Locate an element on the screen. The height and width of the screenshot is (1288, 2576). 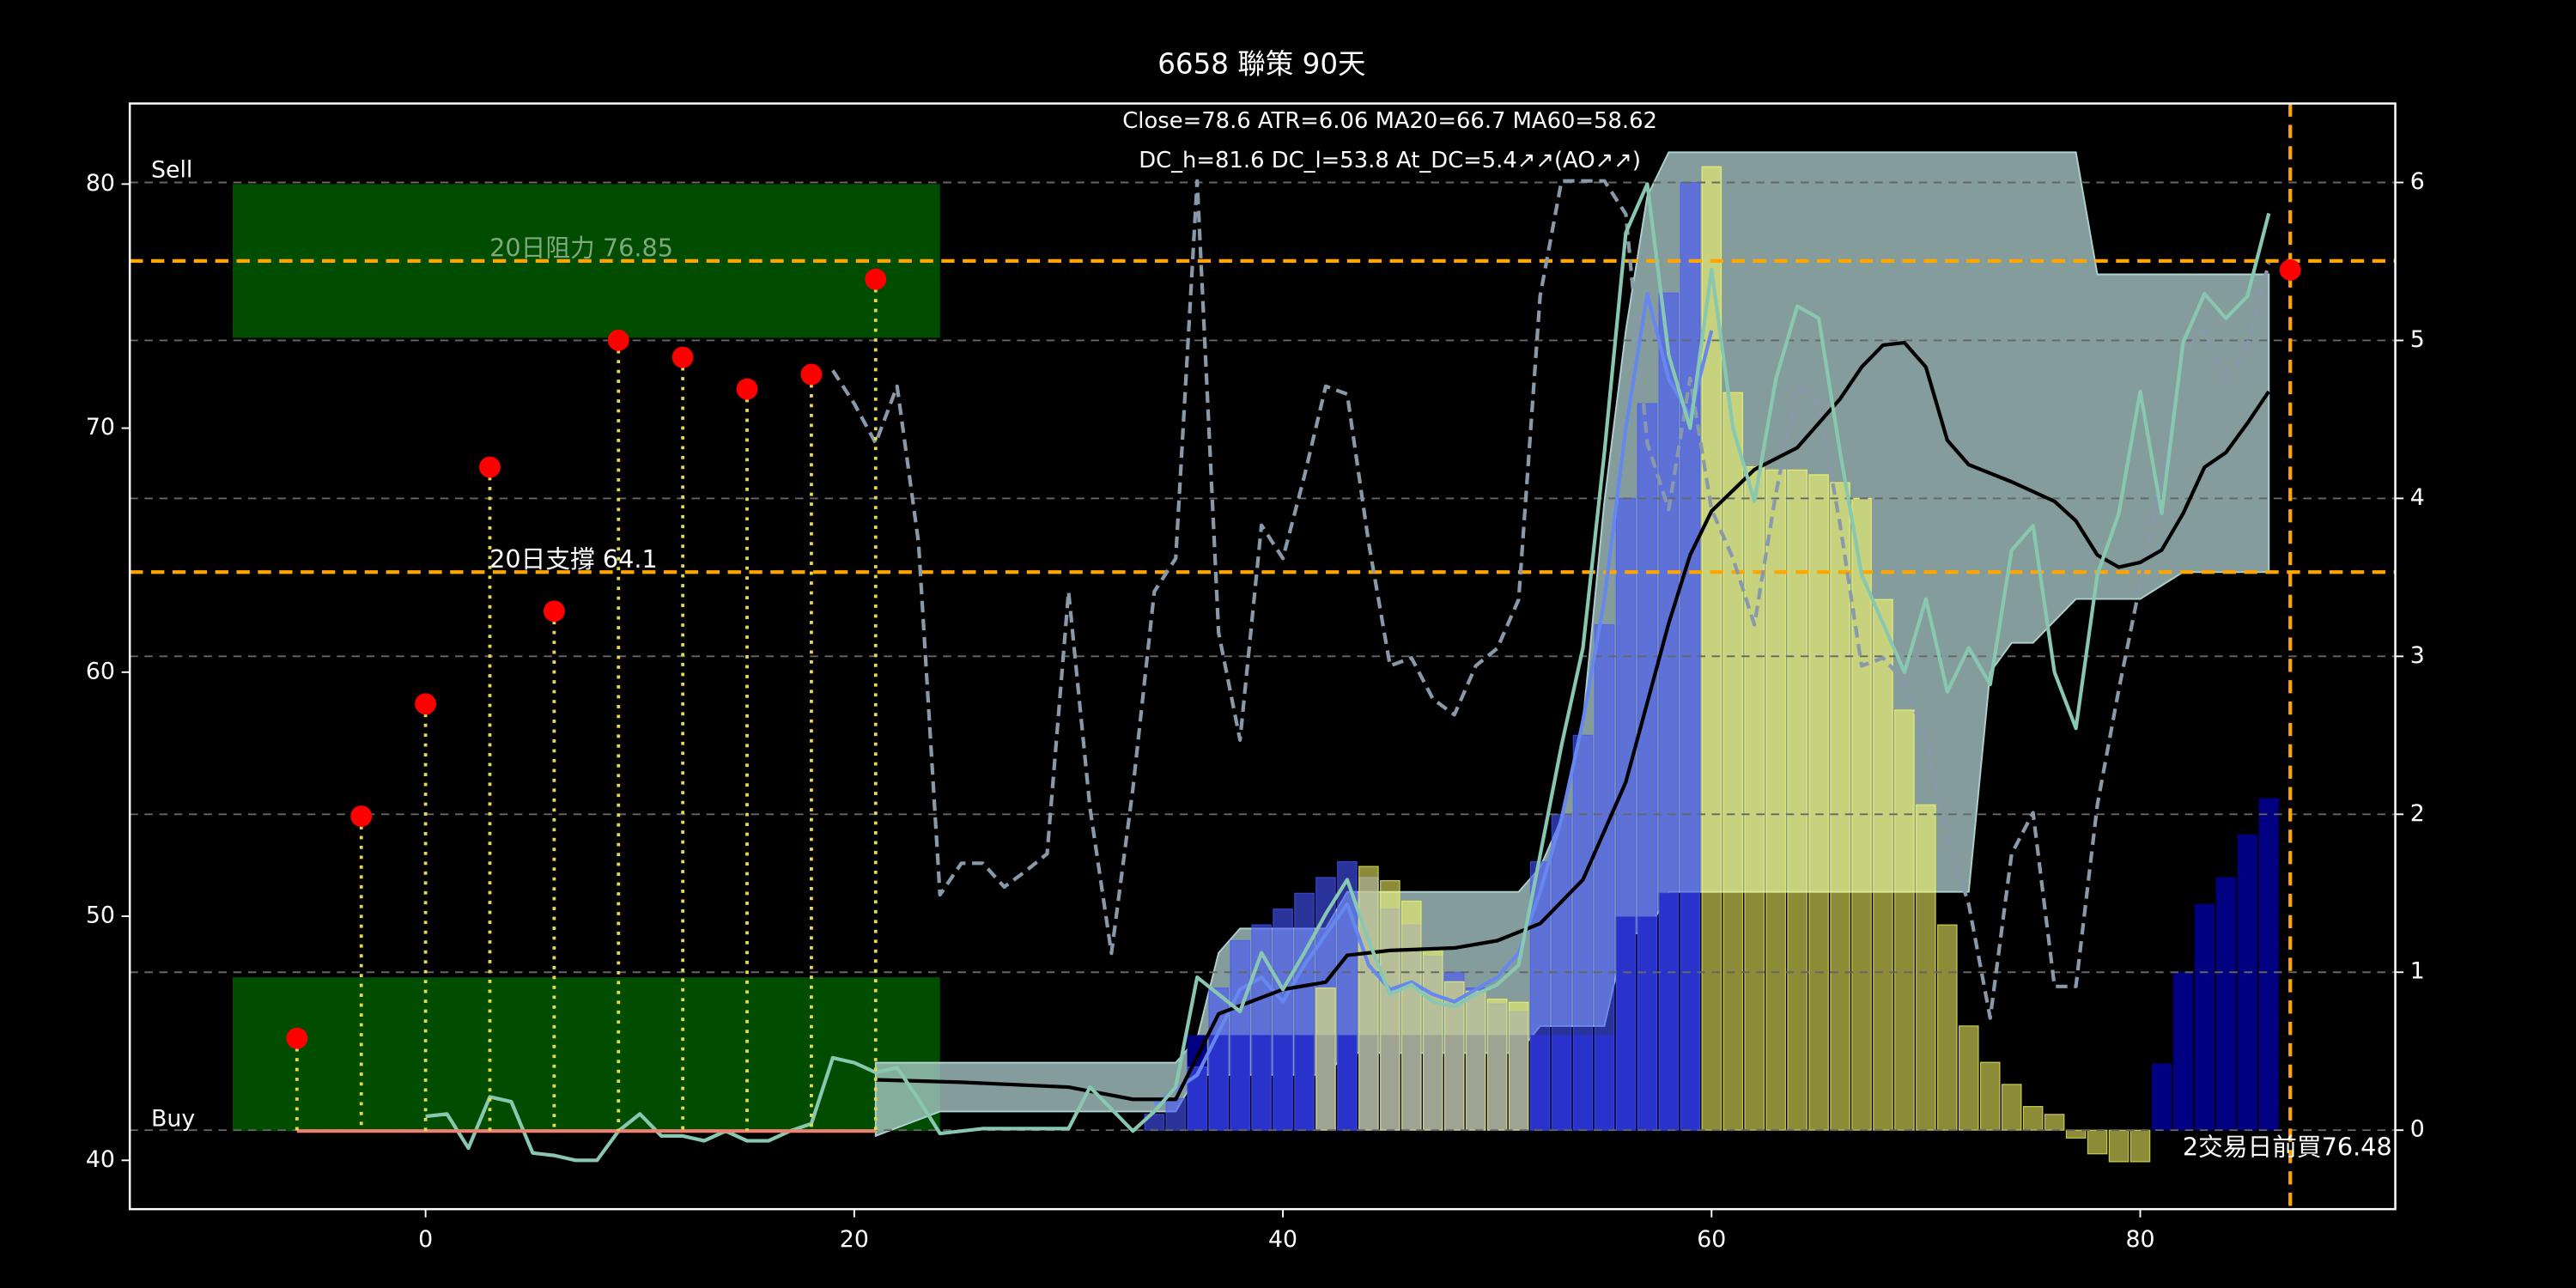
x-tick-label: 0 is located at coordinates (425, 1239).